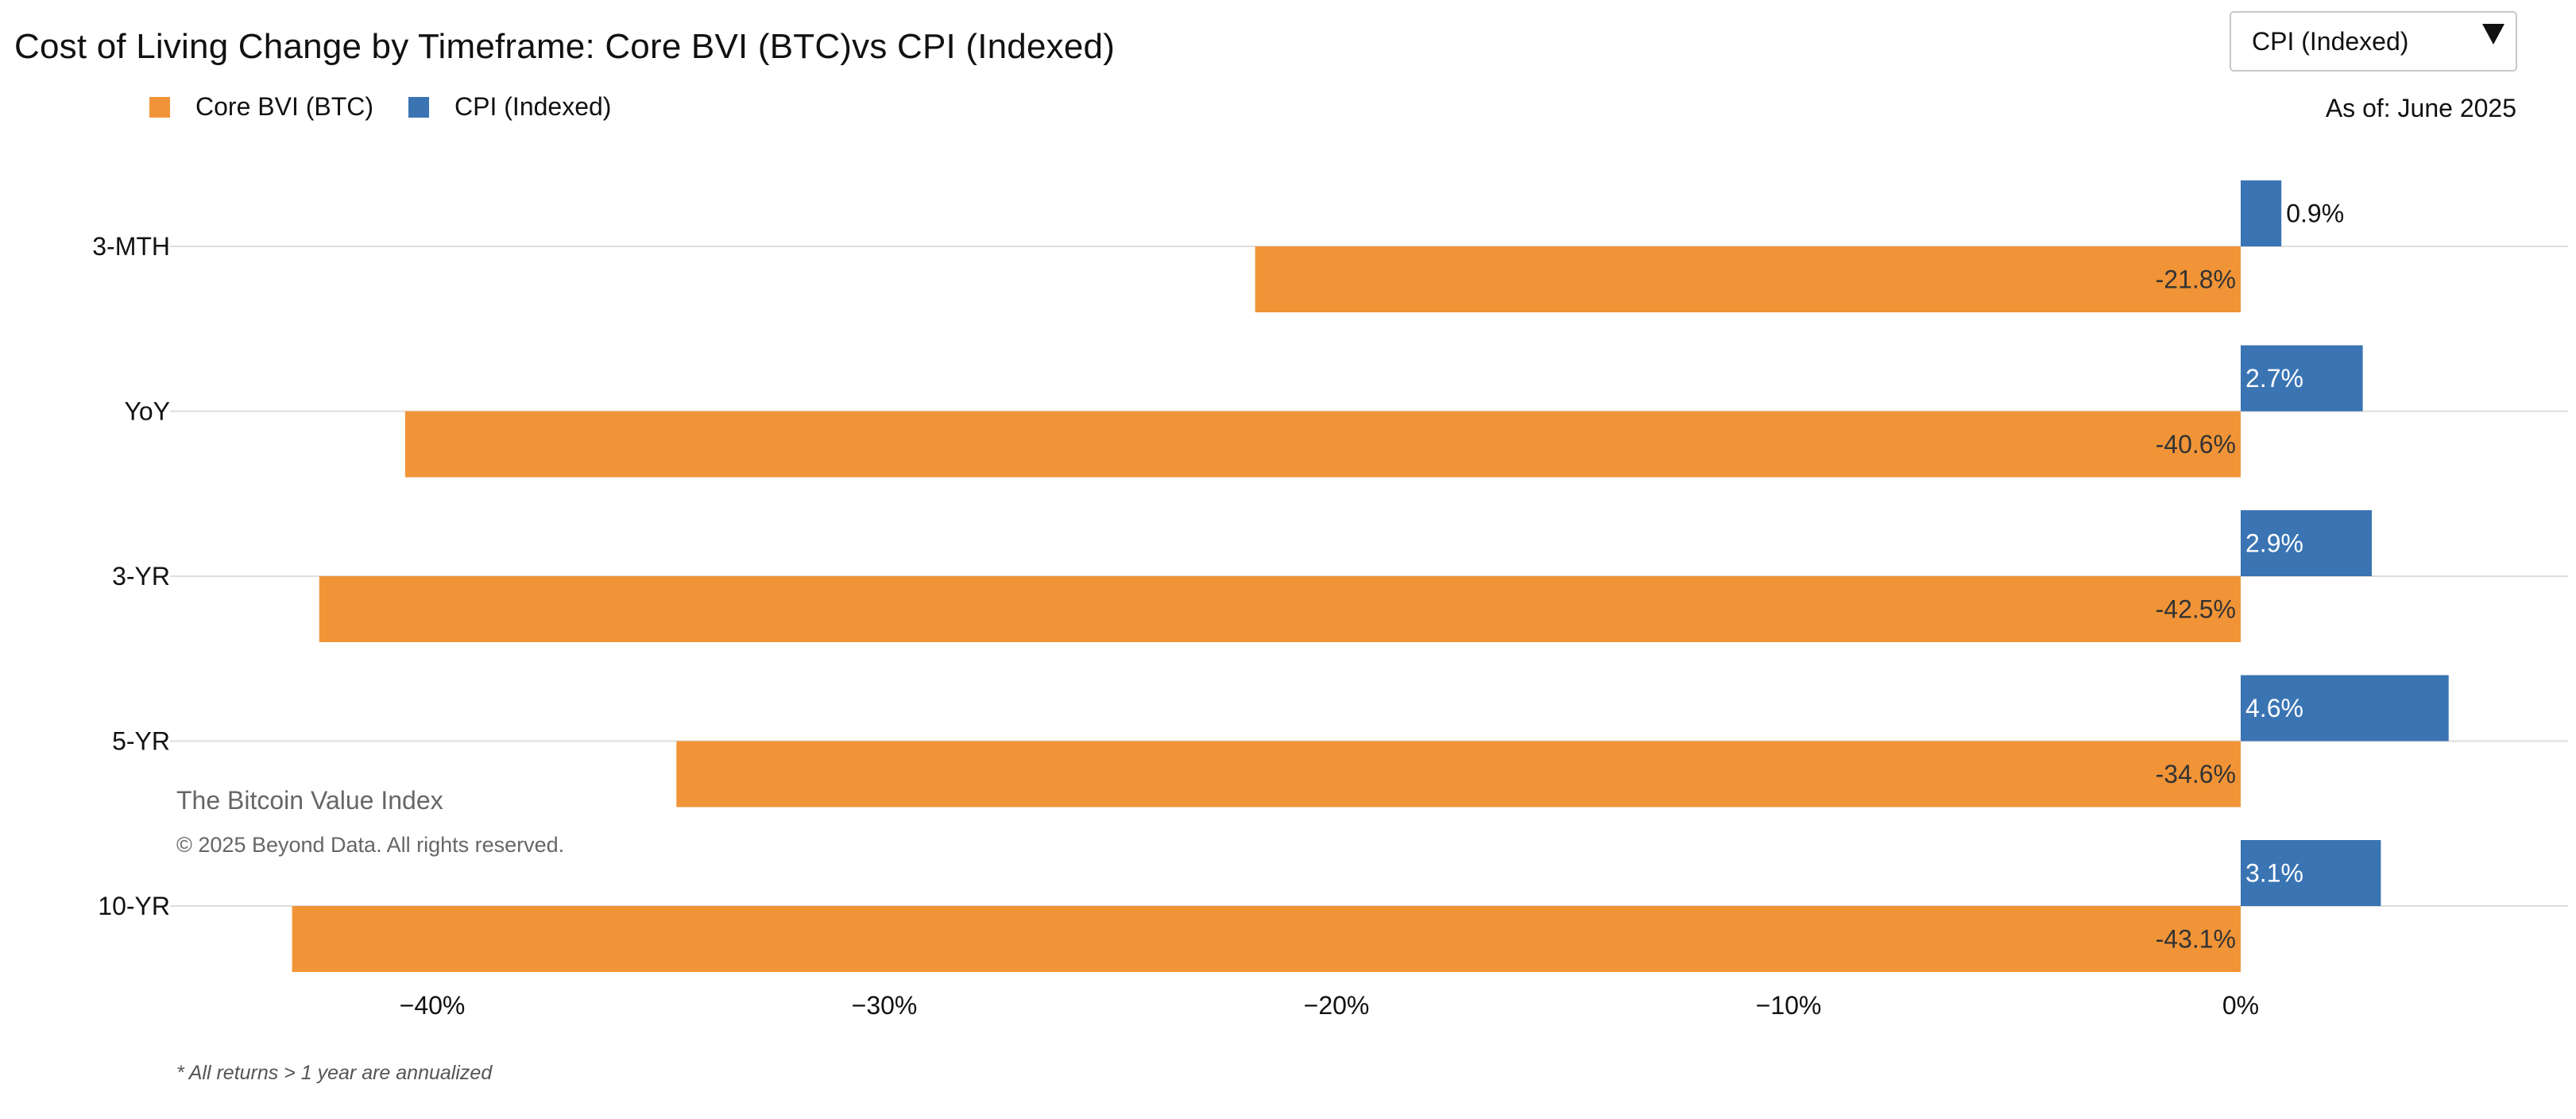 The image size is (2576, 1119). I want to click on x-tick-label: −10%, so click(1789, 1006).